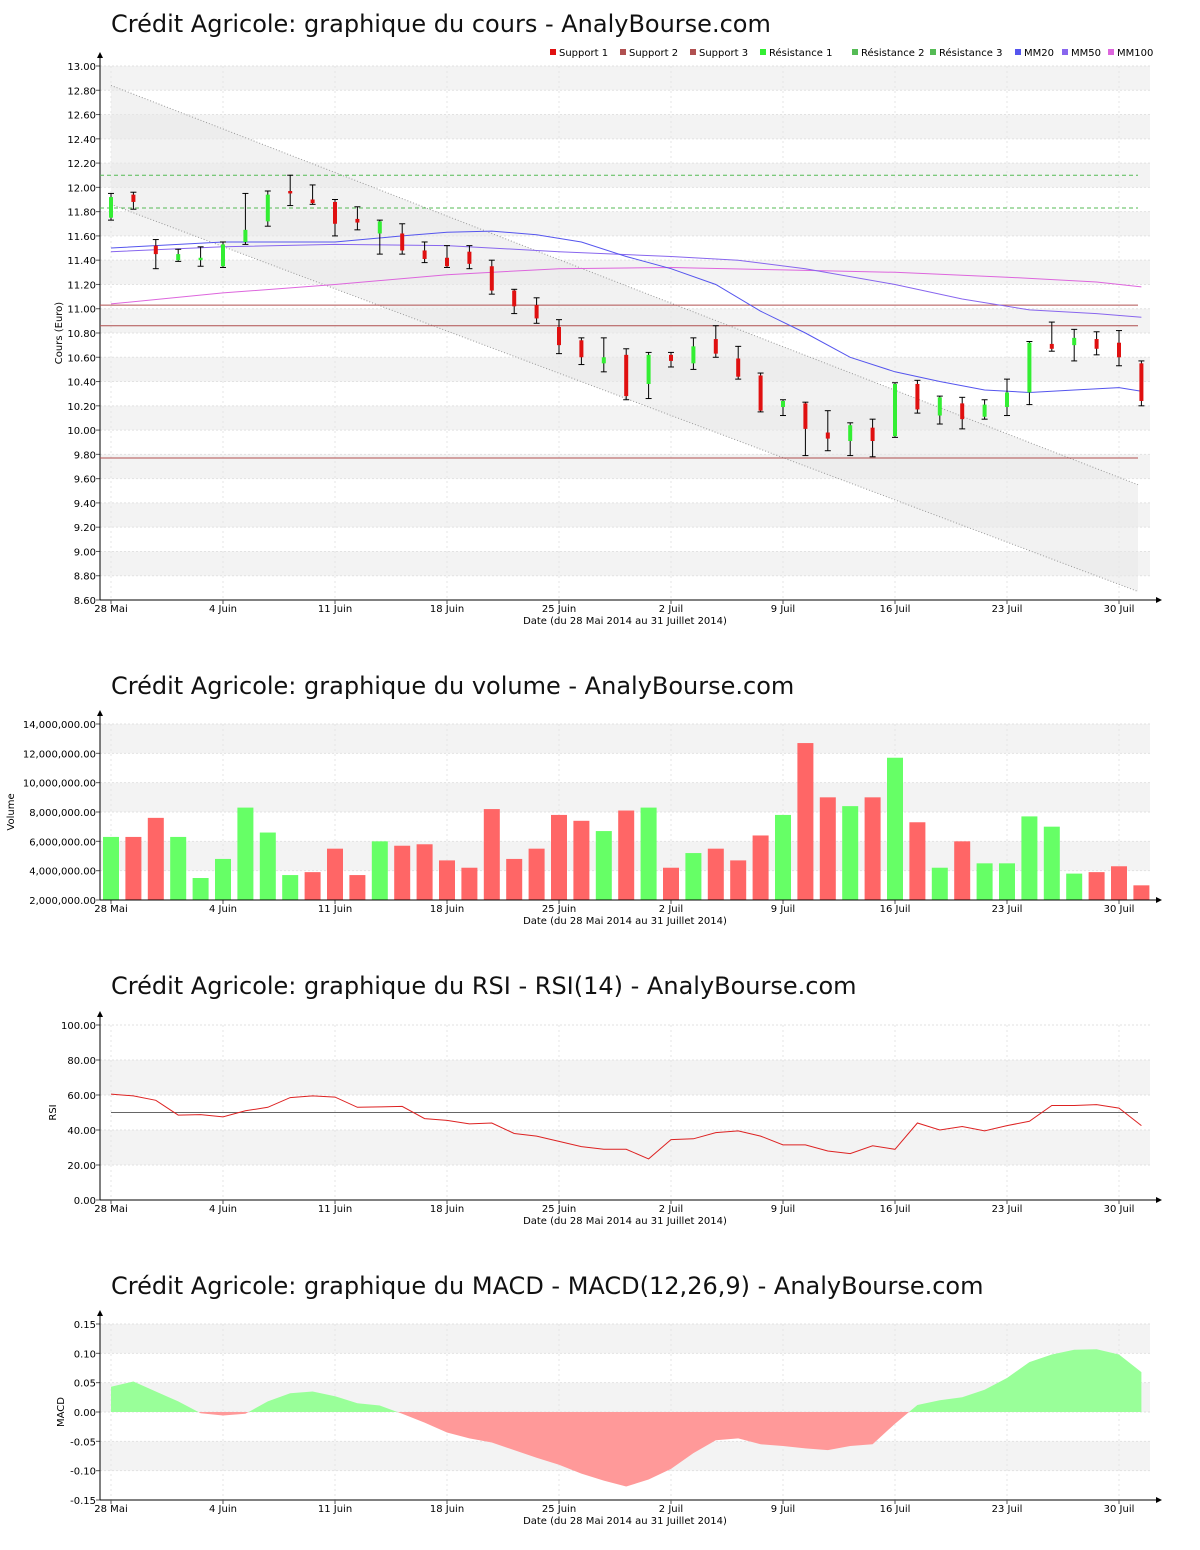  What do you see at coordinates (892, 53) in the screenshot?
I see `legend-label: Résistance 2` at bounding box center [892, 53].